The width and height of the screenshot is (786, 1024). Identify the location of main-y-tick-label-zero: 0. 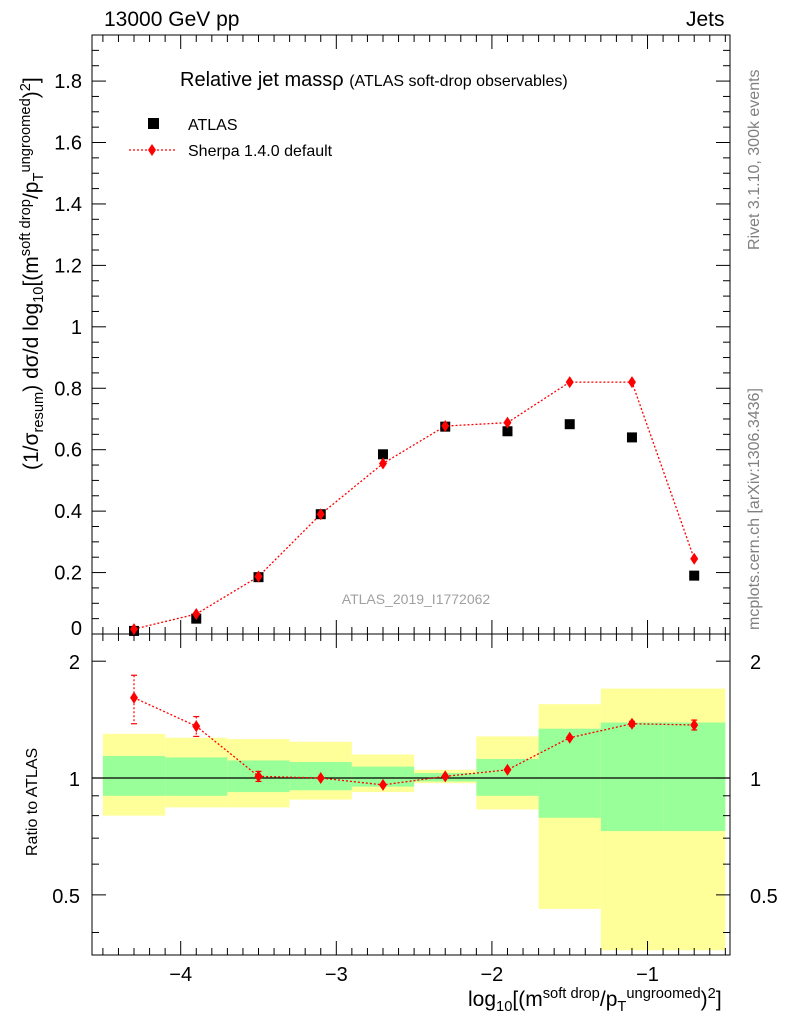
(76, 629).